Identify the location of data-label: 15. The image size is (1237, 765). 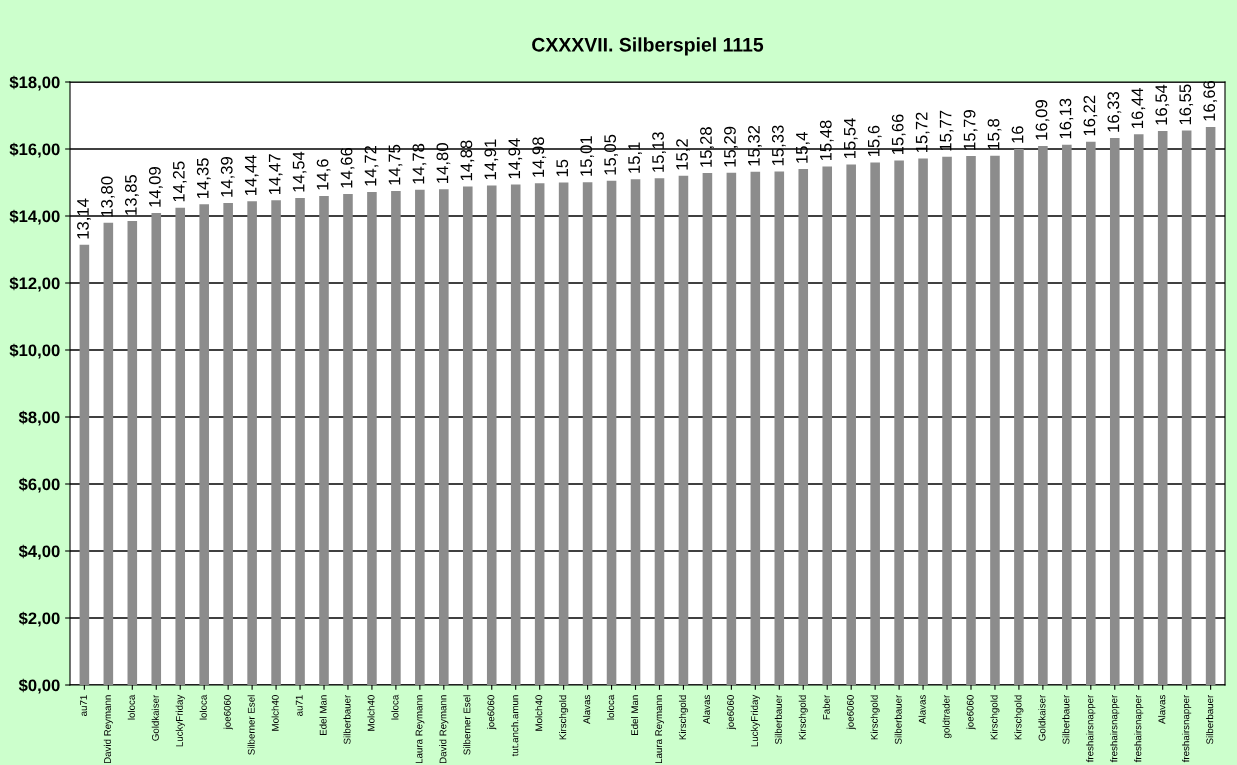
(562, 168).